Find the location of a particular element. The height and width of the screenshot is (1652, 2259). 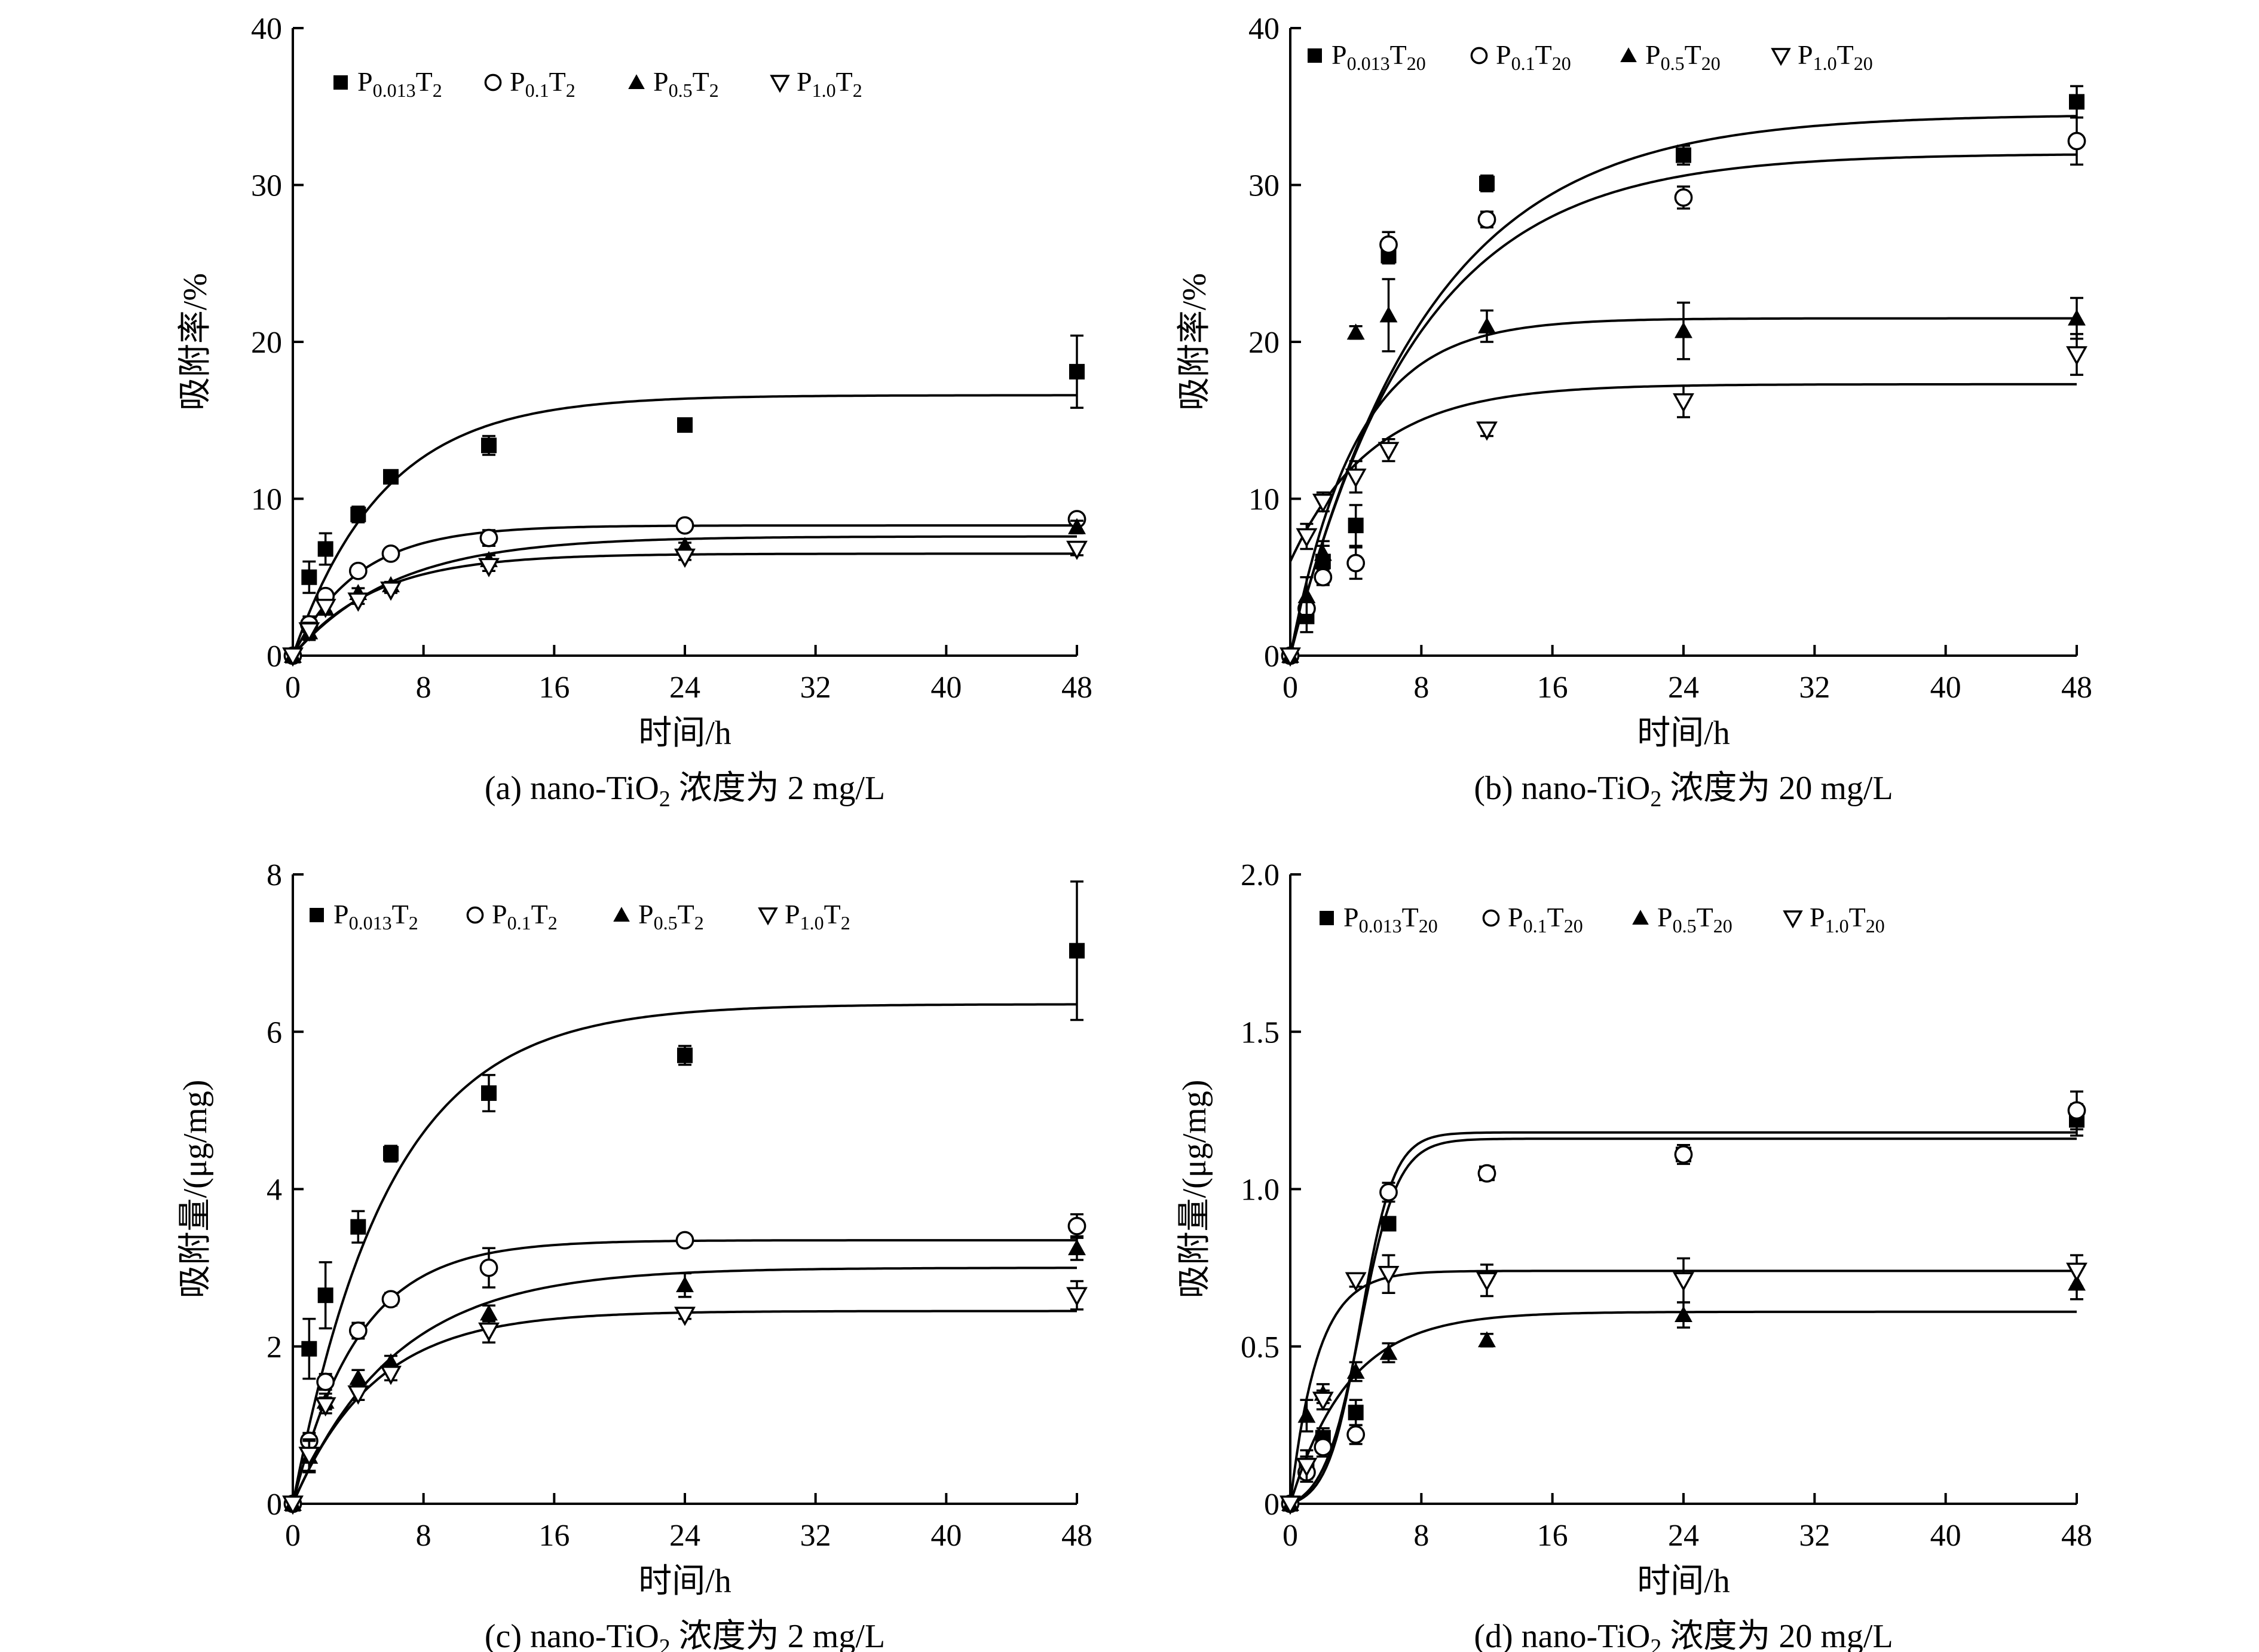

legend-label: P0.1T2 is located at coordinates (525, 916).